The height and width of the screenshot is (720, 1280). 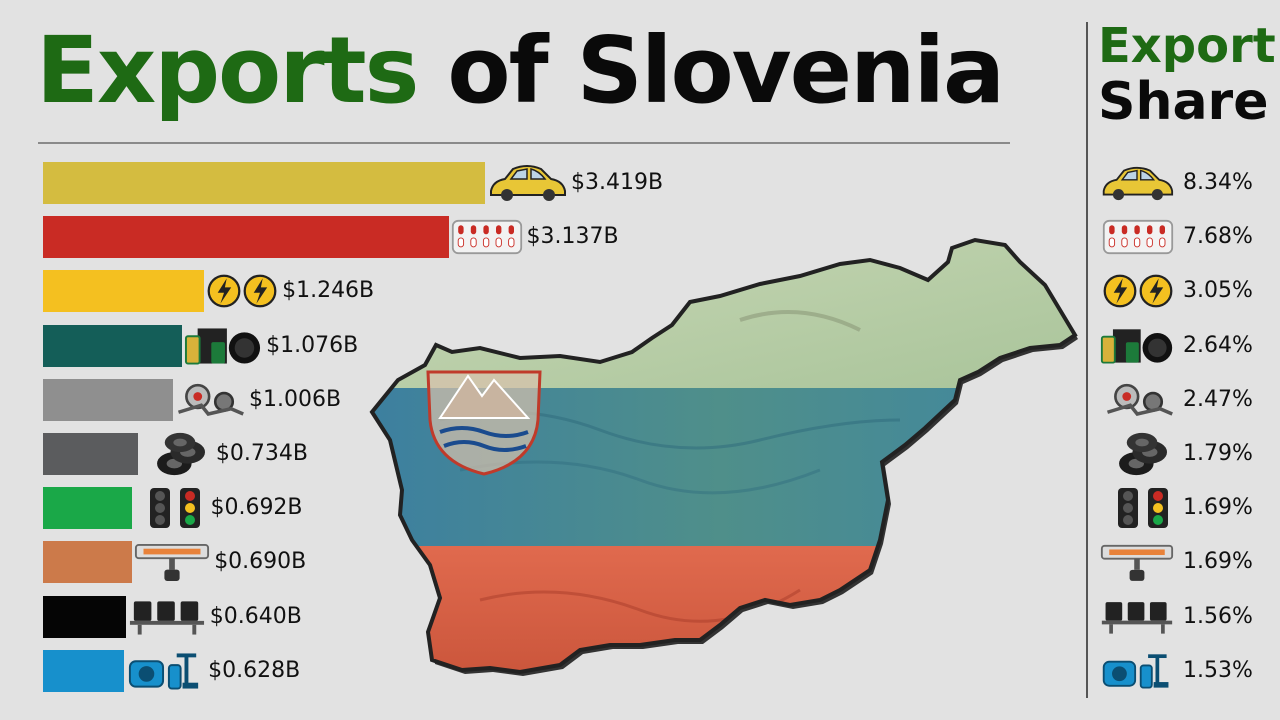 What do you see at coordinates (1218, 291) in the screenshot?
I see `share-value: 3.05%` at bounding box center [1218, 291].